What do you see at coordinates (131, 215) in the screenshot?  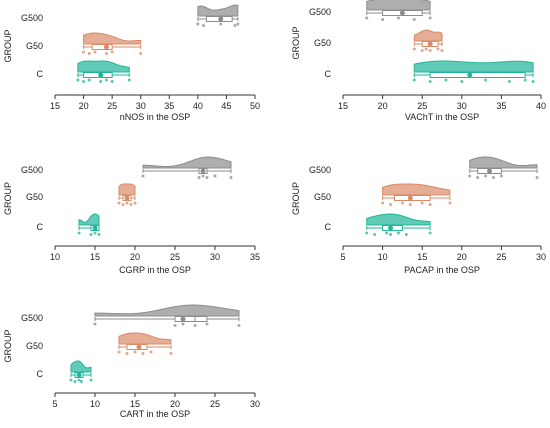 I see `panel-2: 10 15 20 25 30 35 CGRP in the OSP GROUP G500 G50 C` at bounding box center [131, 215].